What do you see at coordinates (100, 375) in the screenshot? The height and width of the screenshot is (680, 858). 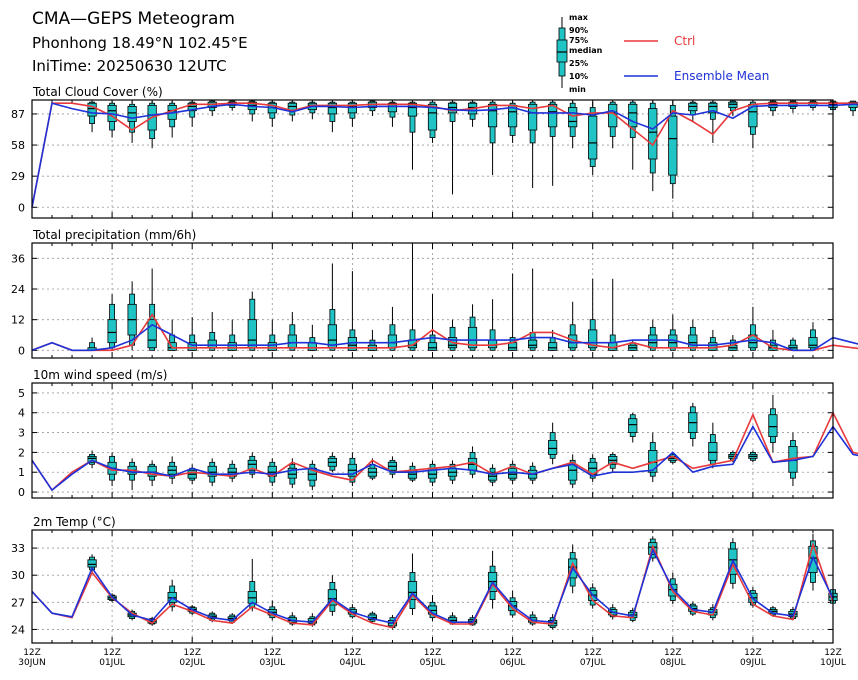 I see `panel-title: 10m wind speed (m/s)` at bounding box center [100, 375].